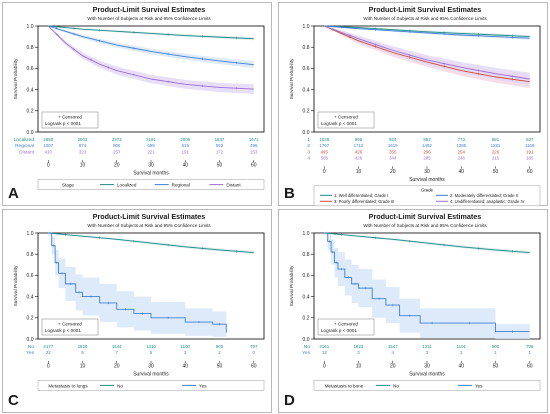  Describe the element at coordinates (117, 346) in the screenshot. I see `at-risk-value: 1544` at that location.